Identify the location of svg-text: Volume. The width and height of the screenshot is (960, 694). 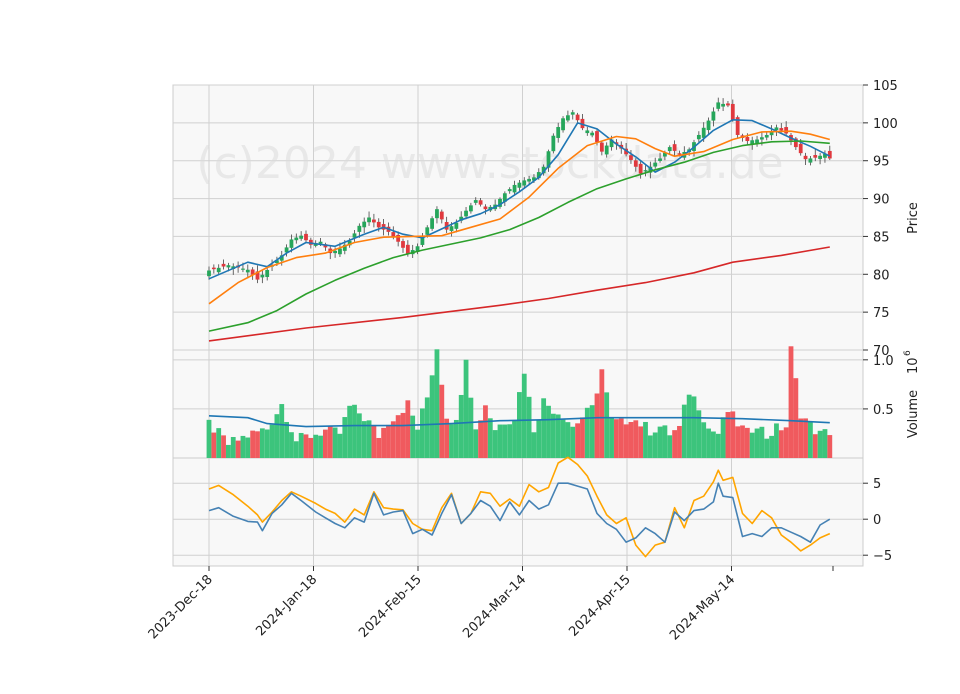
(913, 414).